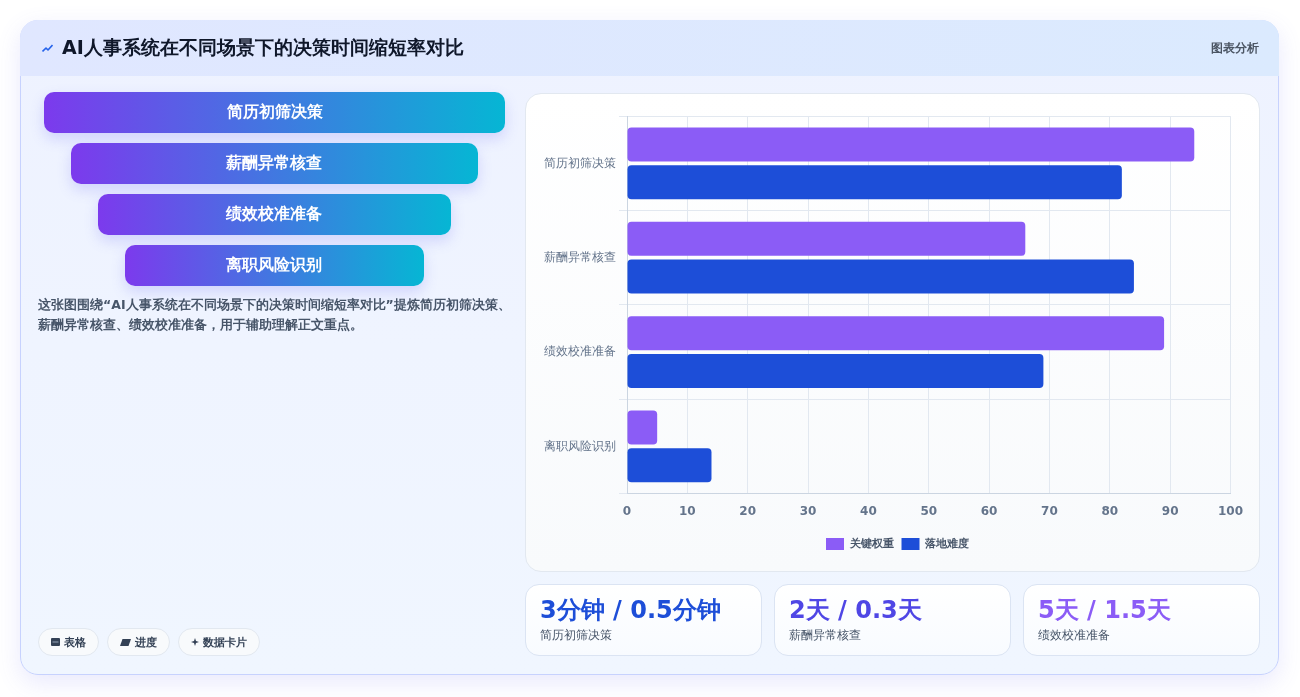  Describe the element at coordinates (1170, 510) in the screenshot. I see `x-tick-label: 90` at that location.